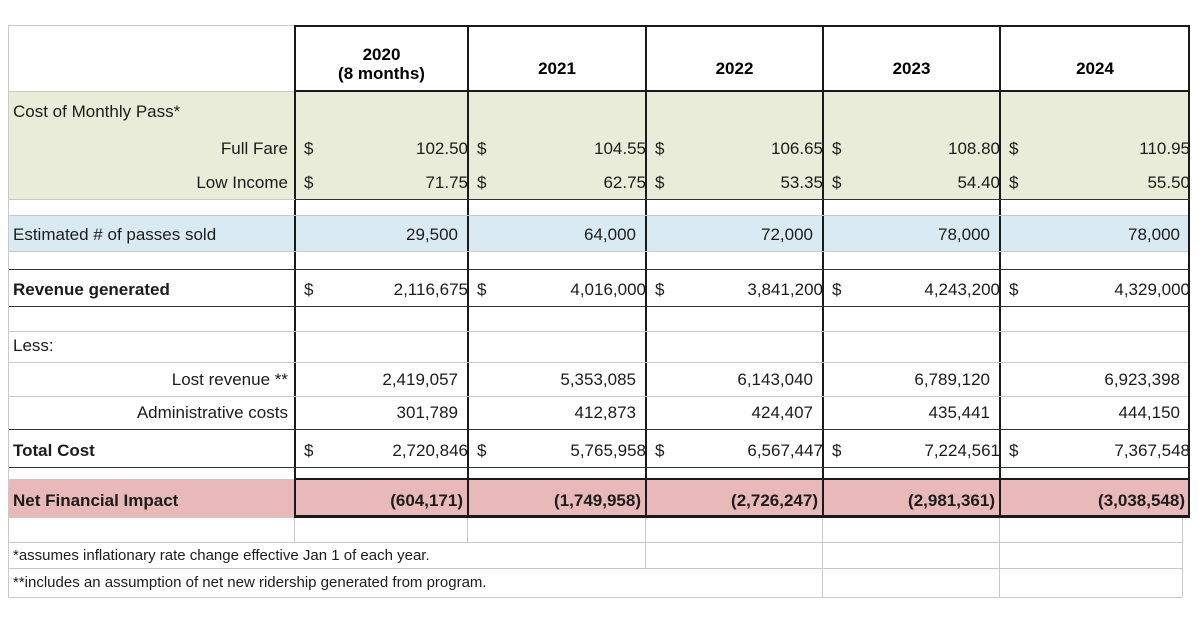 The image size is (1199, 620). I want to click on amount: 444,150, so click(1149, 413).